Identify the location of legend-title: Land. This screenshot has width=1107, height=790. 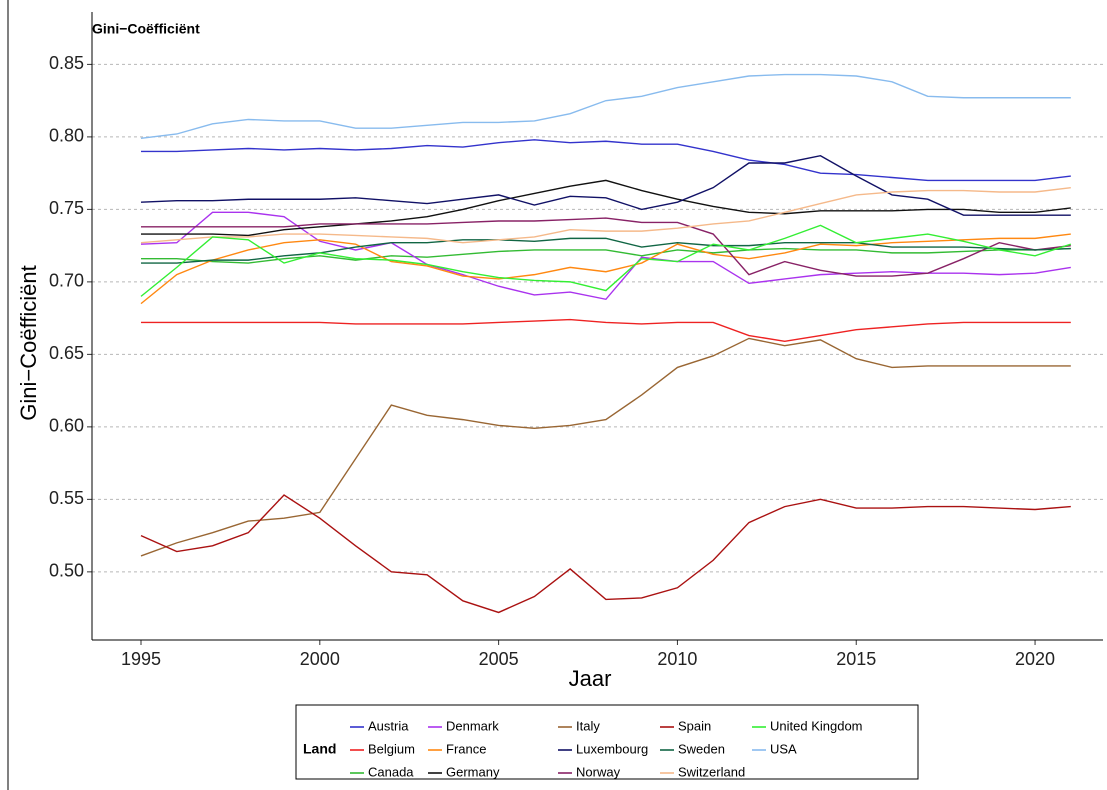
(319, 749).